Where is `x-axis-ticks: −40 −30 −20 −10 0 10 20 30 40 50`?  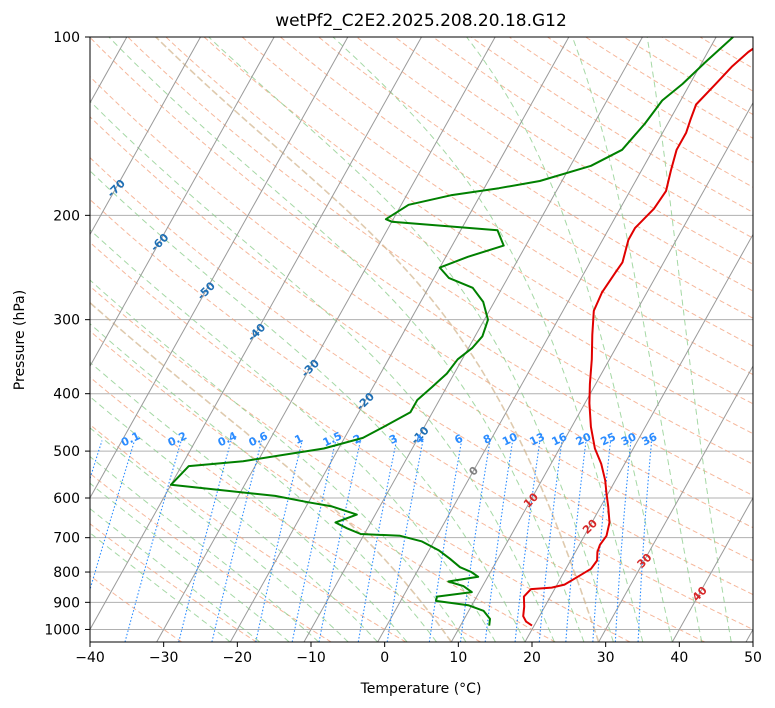 x-axis-ticks: −40 −30 −20 −10 0 10 20 30 40 50 is located at coordinates (418, 654).